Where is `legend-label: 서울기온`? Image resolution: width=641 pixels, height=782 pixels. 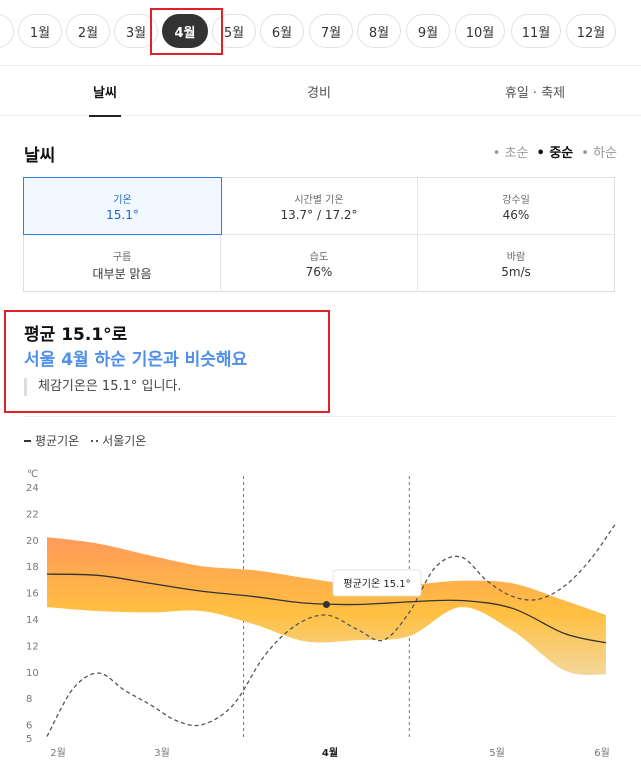
legend-label: 서울기온 is located at coordinates (124, 441).